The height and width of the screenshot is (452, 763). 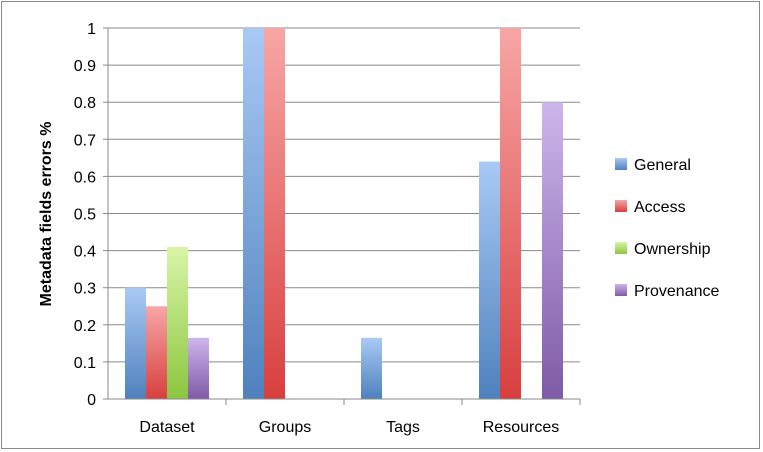 I want to click on y-tick-label: 0.3, so click(x=85, y=289).